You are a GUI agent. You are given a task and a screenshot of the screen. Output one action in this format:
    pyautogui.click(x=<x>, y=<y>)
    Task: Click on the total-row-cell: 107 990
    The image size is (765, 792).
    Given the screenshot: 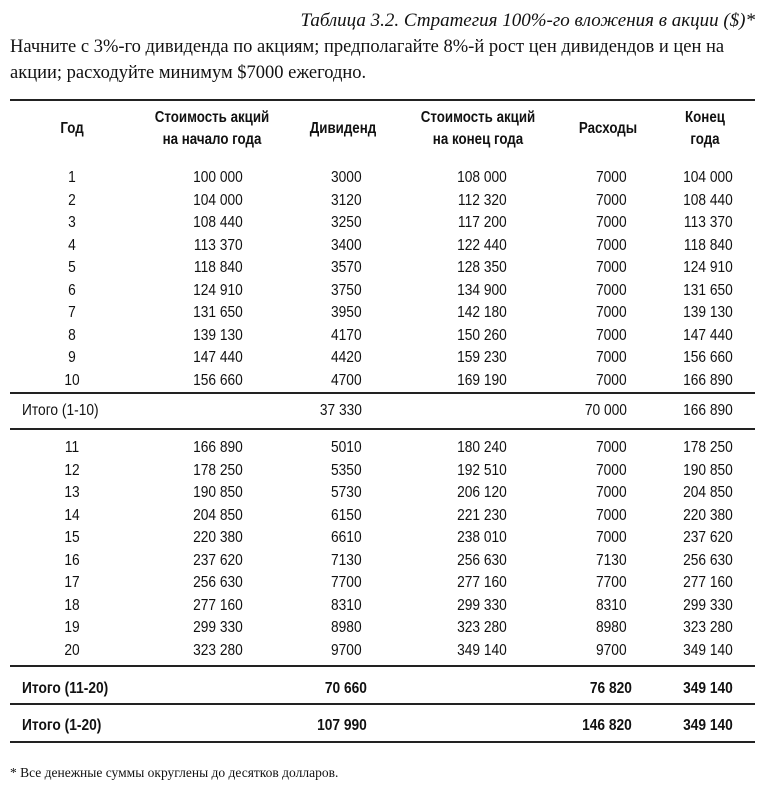 What is the action you would take?
    pyautogui.click(x=342, y=725)
    